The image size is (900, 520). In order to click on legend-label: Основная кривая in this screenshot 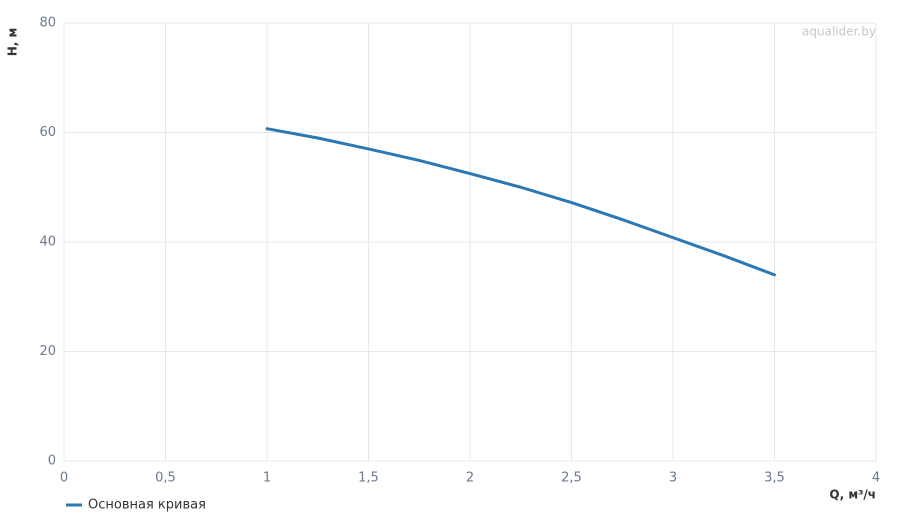, I will do `click(147, 505)`.